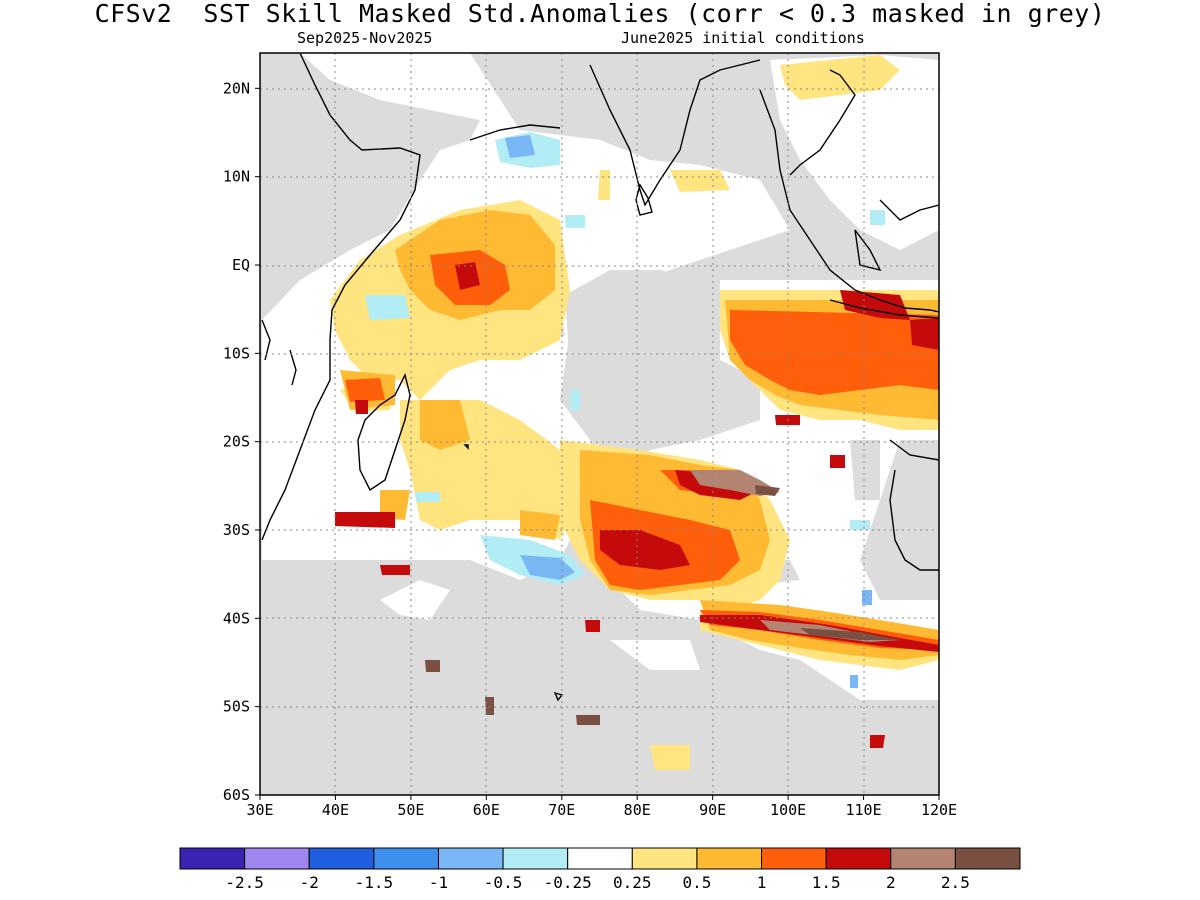 Image resolution: width=1200 pixels, height=900 pixels. I want to click on colorbar-label: 2, so click(891, 882).